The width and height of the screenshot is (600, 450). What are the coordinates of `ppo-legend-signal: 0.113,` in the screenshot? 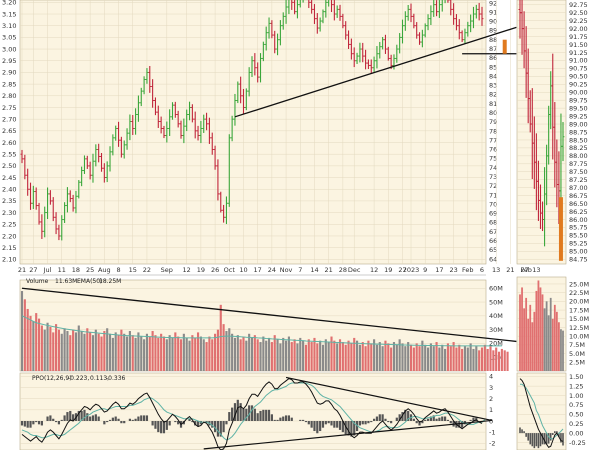 It's located at (99, 378).